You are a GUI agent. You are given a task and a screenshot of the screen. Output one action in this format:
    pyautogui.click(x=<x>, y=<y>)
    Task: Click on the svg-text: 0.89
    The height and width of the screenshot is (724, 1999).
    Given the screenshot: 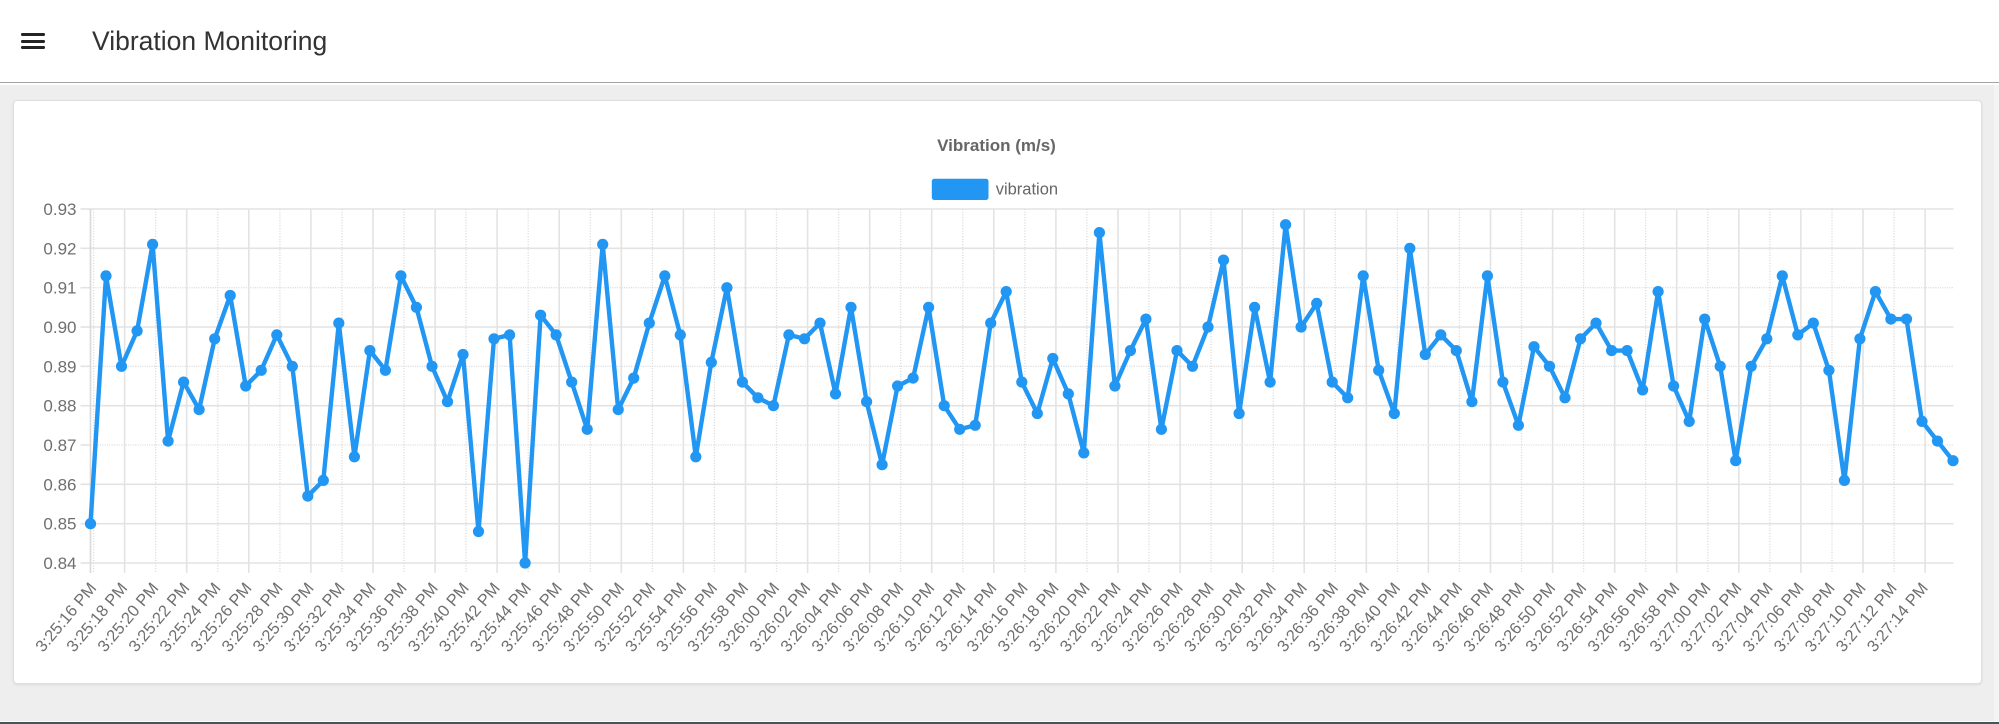 What is the action you would take?
    pyautogui.click(x=59, y=366)
    